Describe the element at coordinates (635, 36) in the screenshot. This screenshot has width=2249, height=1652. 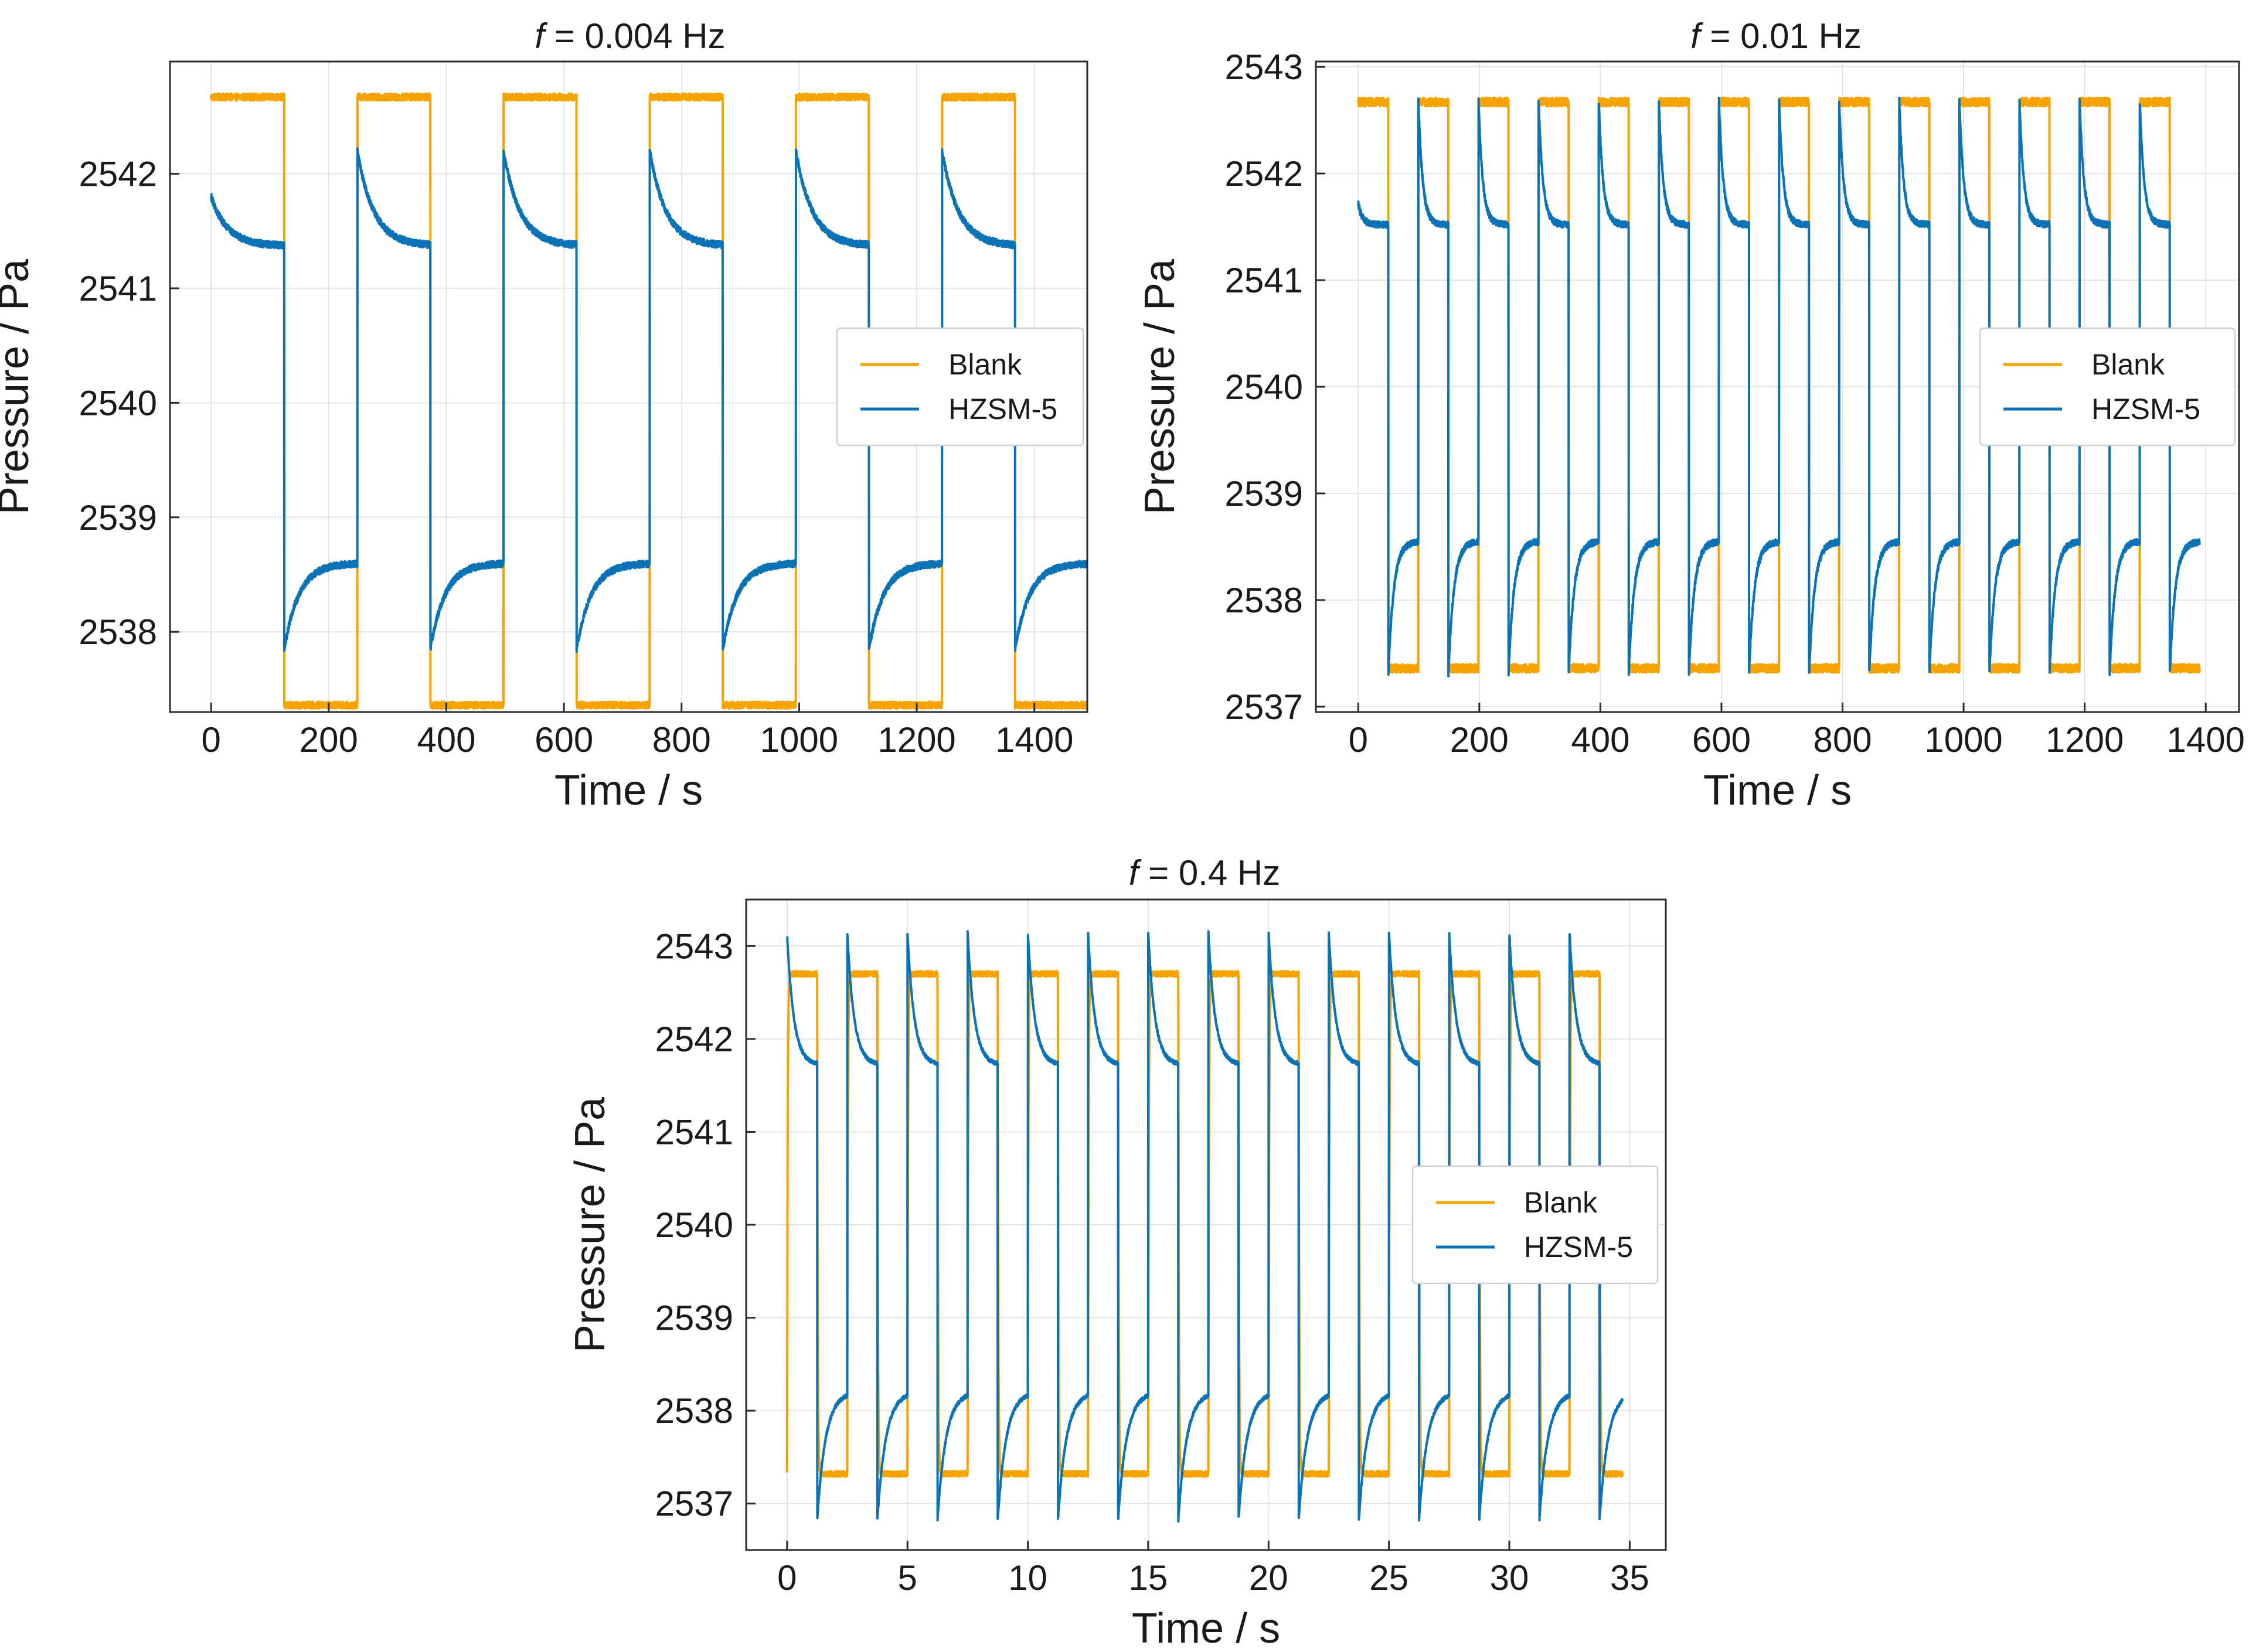
I see `panel-title-rest: = 0.004 Hz` at that location.